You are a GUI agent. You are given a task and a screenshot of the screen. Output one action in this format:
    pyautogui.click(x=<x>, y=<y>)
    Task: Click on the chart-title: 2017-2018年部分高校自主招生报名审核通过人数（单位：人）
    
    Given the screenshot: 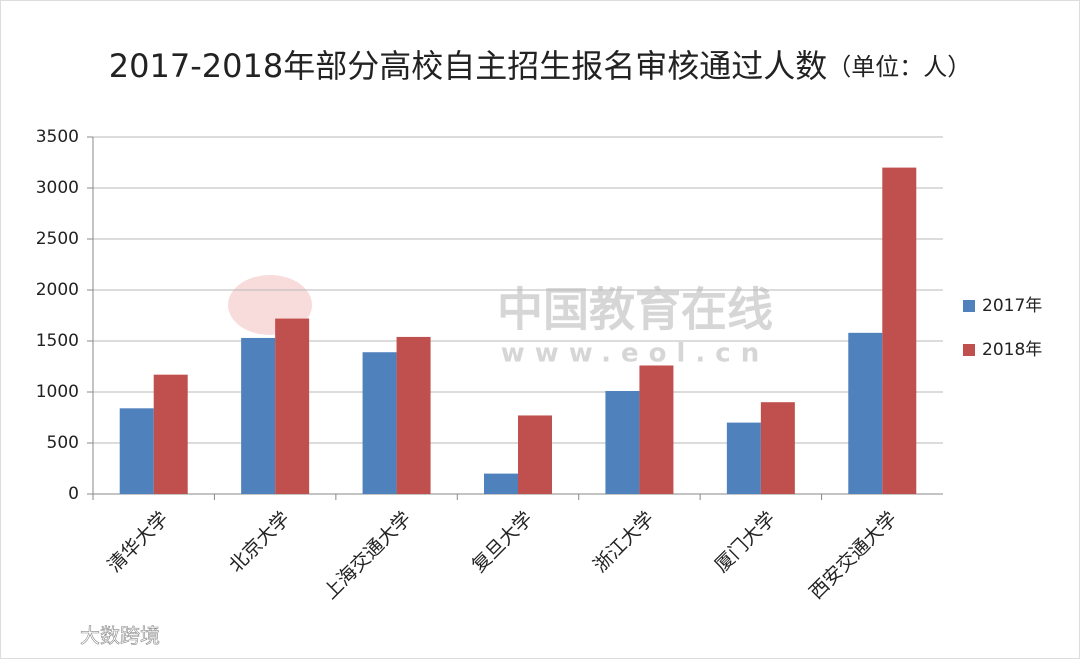 What is the action you would take?
    pyautogui.click(x=540, y=66)
    